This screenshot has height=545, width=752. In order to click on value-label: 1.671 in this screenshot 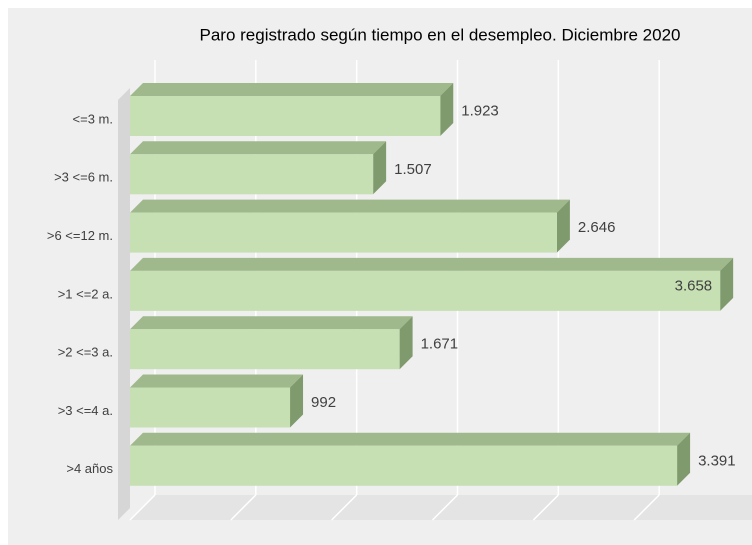, I will do `click(440, 344)`.